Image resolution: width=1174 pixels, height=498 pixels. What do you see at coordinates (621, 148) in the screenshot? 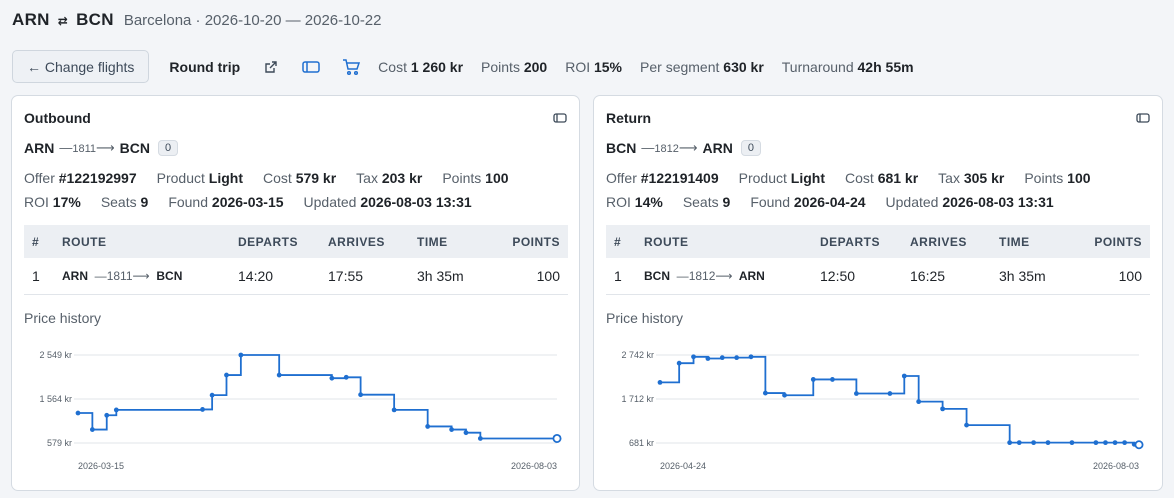
I see `leg-origin: BCN` at bounding box center [621, 148].